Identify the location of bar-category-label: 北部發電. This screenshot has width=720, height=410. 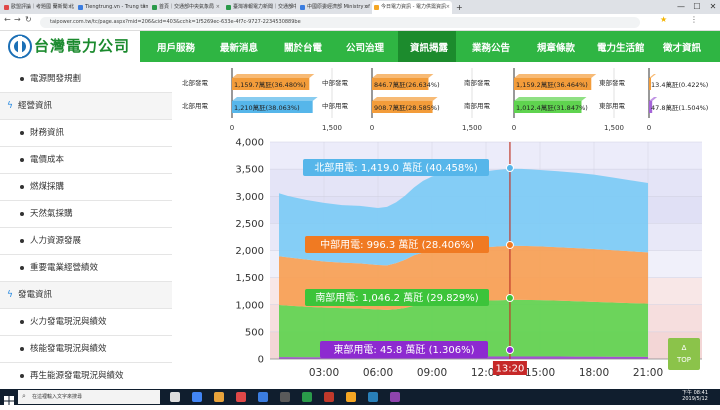
(195, 82).